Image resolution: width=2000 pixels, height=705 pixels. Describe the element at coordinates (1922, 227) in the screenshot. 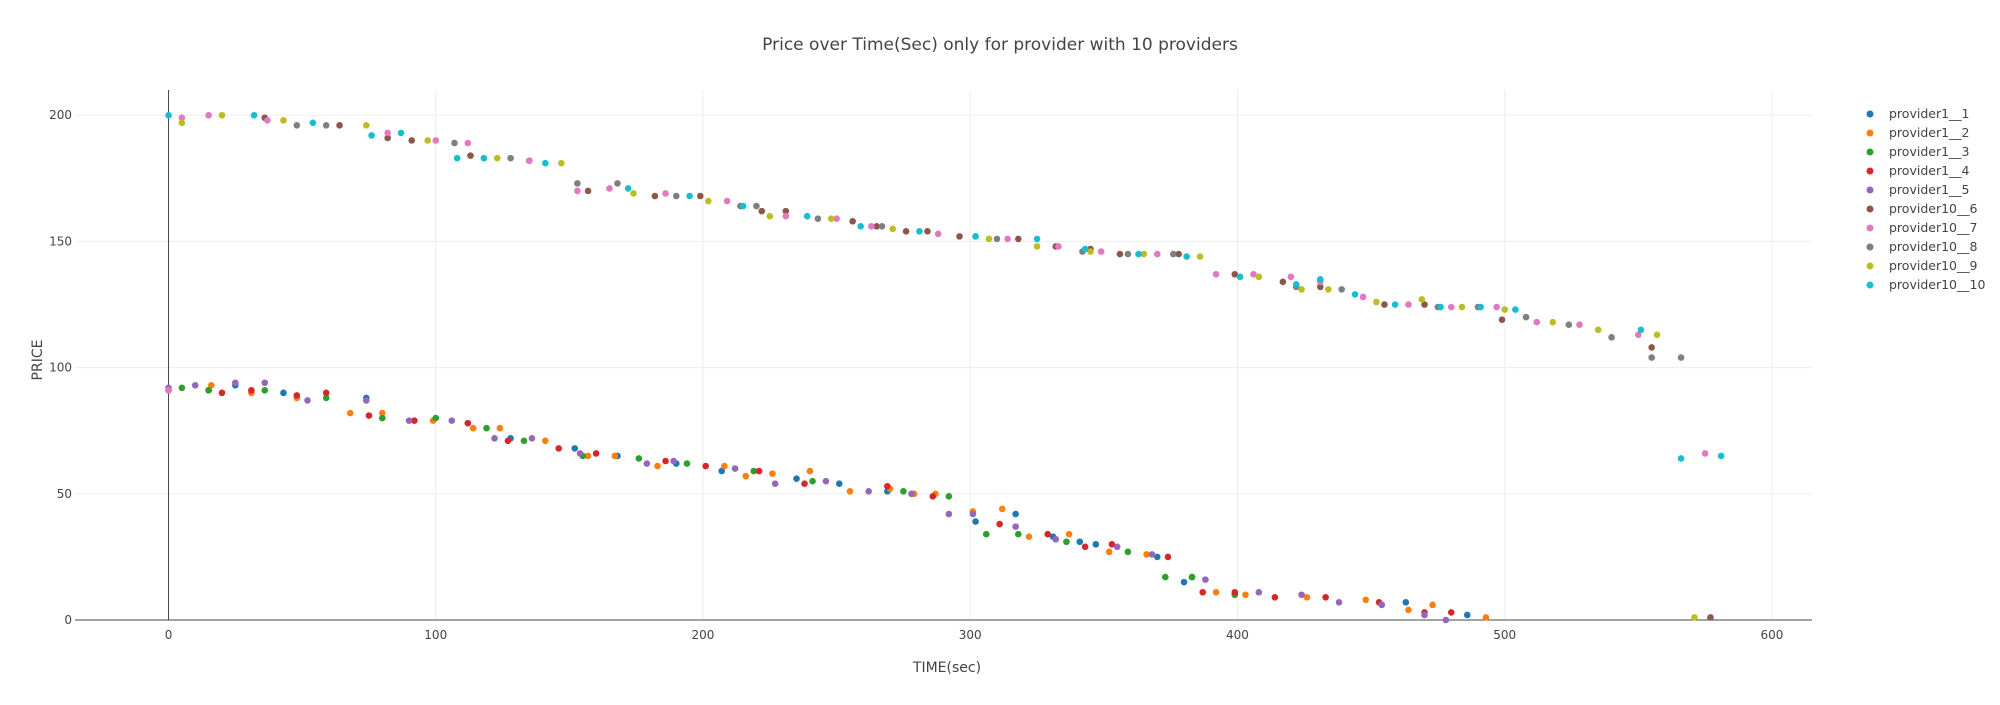

I see `legend-item: provider10__7` at that location.